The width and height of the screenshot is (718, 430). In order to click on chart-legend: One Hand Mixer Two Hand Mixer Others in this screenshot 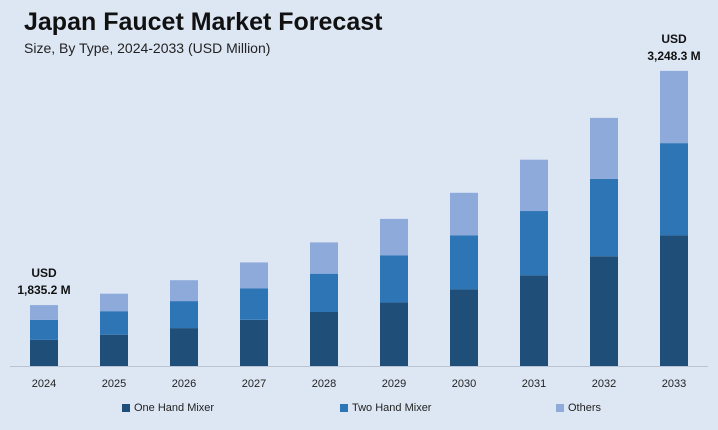, I will do `click(359, 410)`.